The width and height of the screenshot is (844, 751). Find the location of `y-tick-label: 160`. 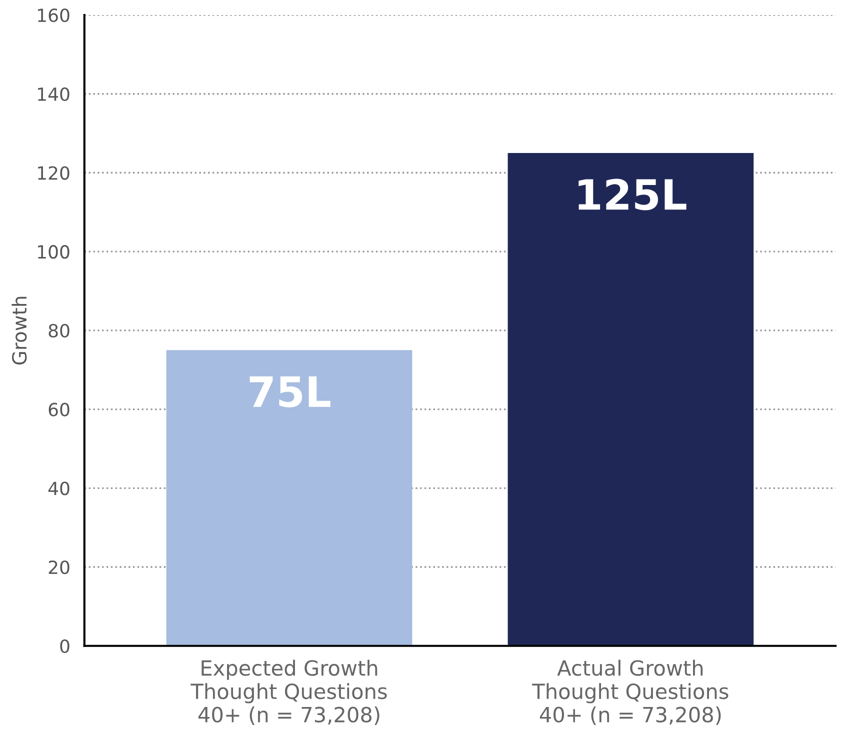

y-tick-label: 160 is located at coordinates (54, 15).